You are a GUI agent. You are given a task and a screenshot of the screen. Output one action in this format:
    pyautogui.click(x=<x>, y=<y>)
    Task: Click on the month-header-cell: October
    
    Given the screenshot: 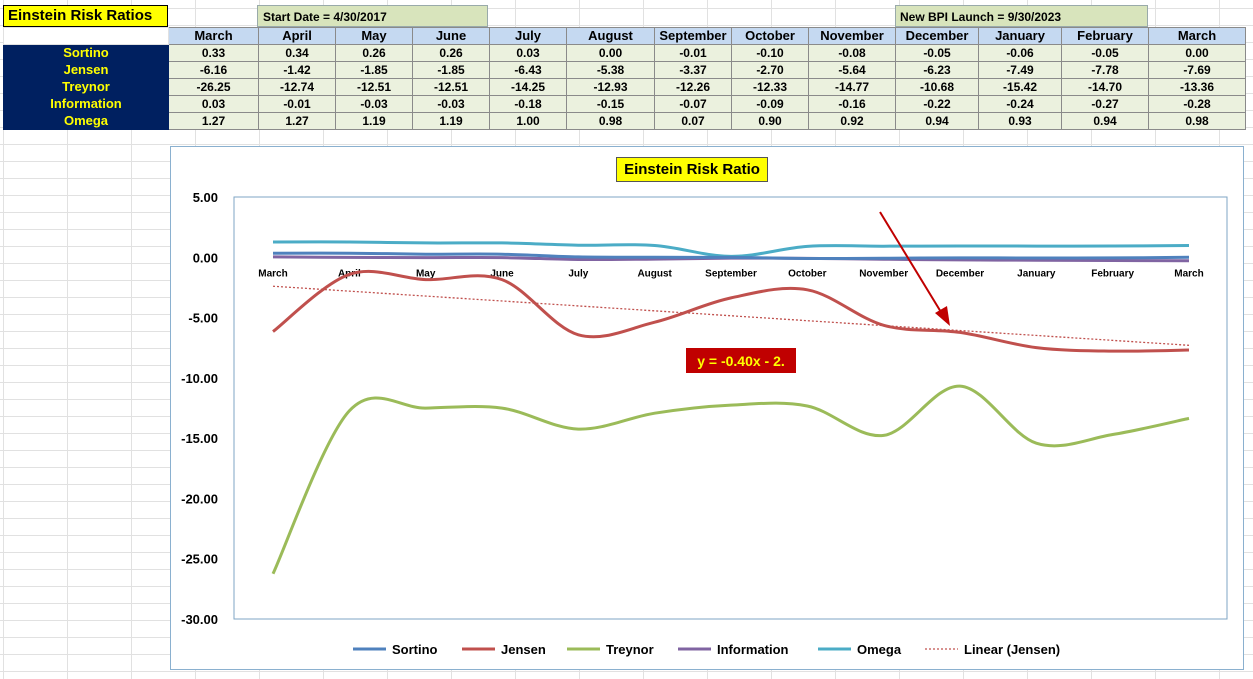 What is the action you would take?
    pyautogui.click(x=770, y=36)
    